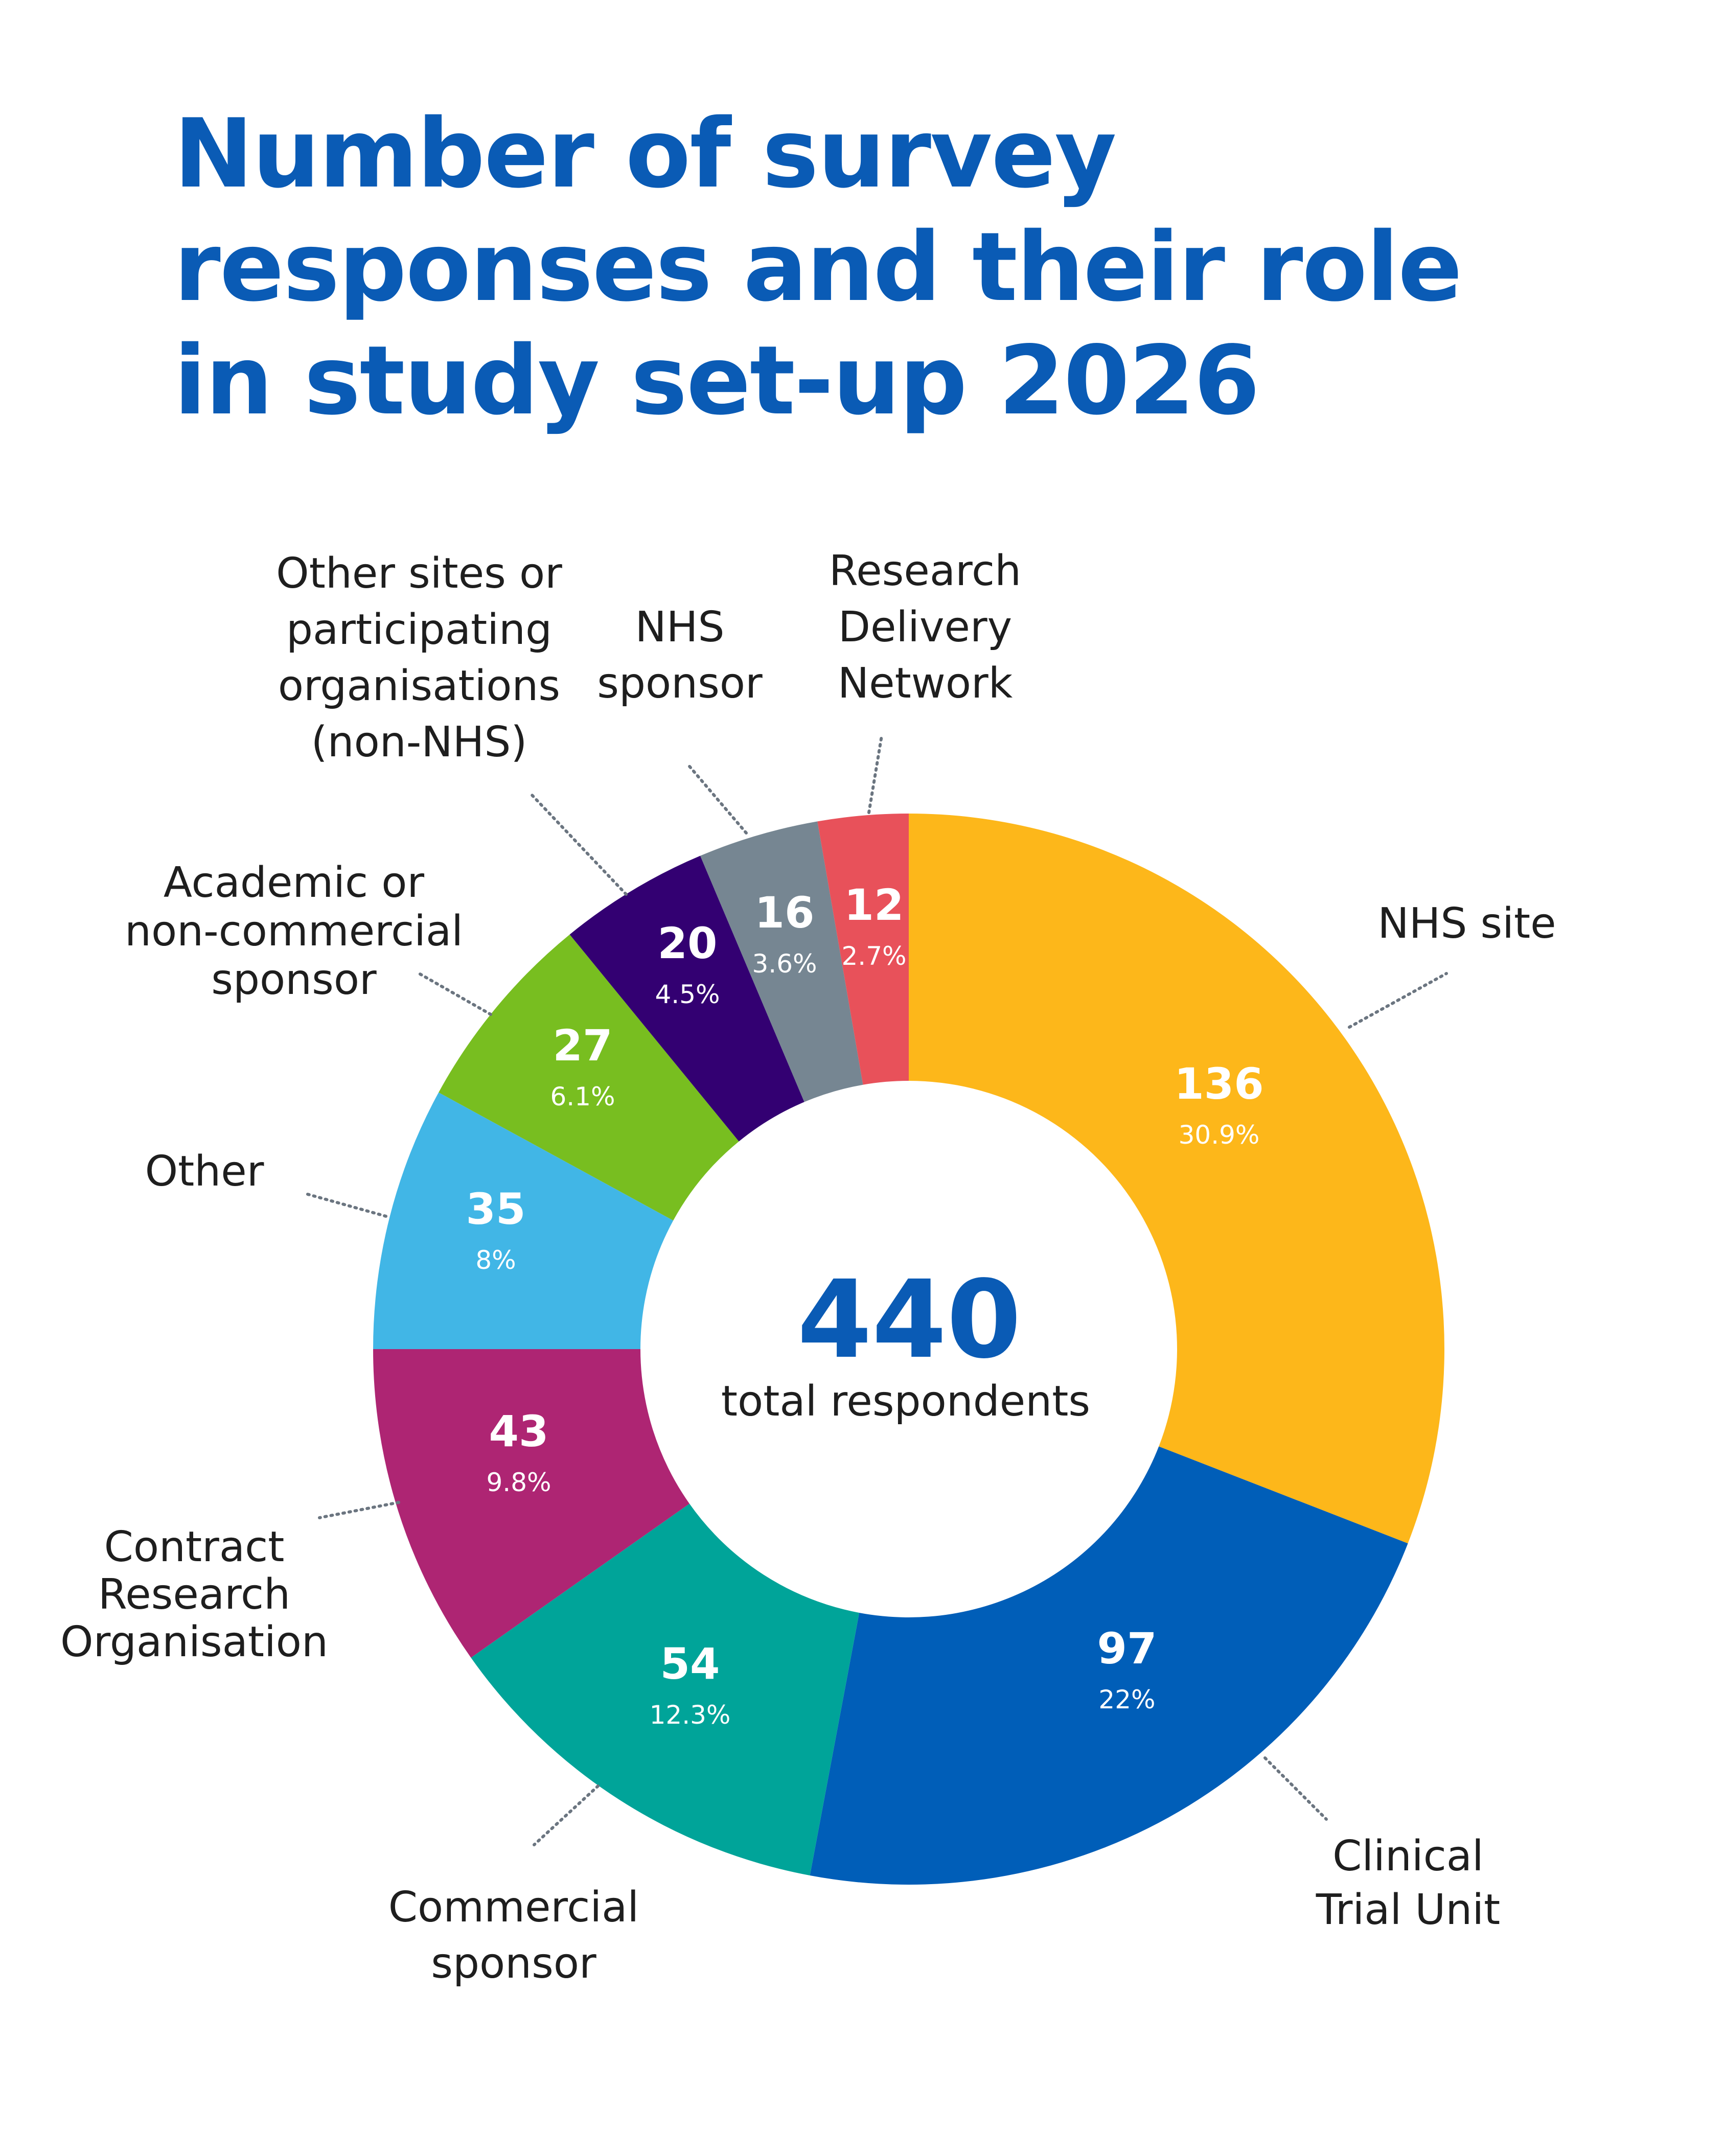 The image size is (1725, 2156). Describe the element at coordinates (875, 774) in the screenshot. I see `leader-line-research-delivery-network` at that location.